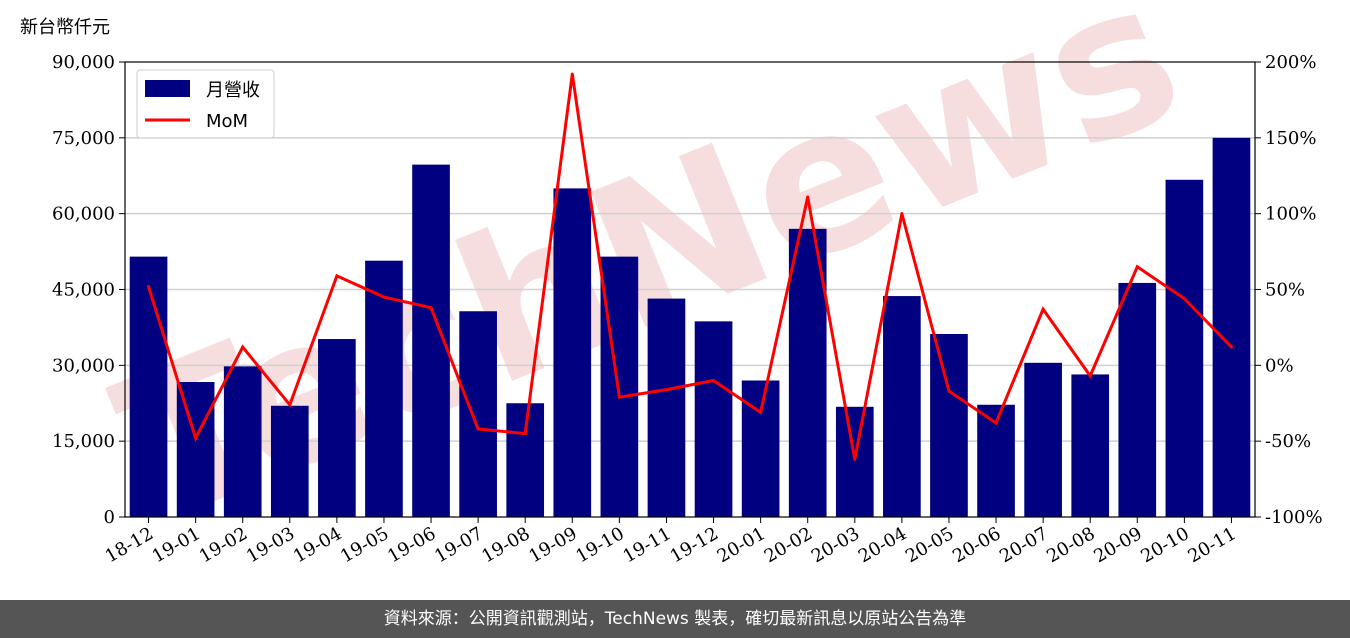 The width and height of the screenshot is (1350, 638). What do you see at coordinates (882, 545) in the screenshot?
I see `x-tick-label: 20-04` at bounding box center [882, 545].